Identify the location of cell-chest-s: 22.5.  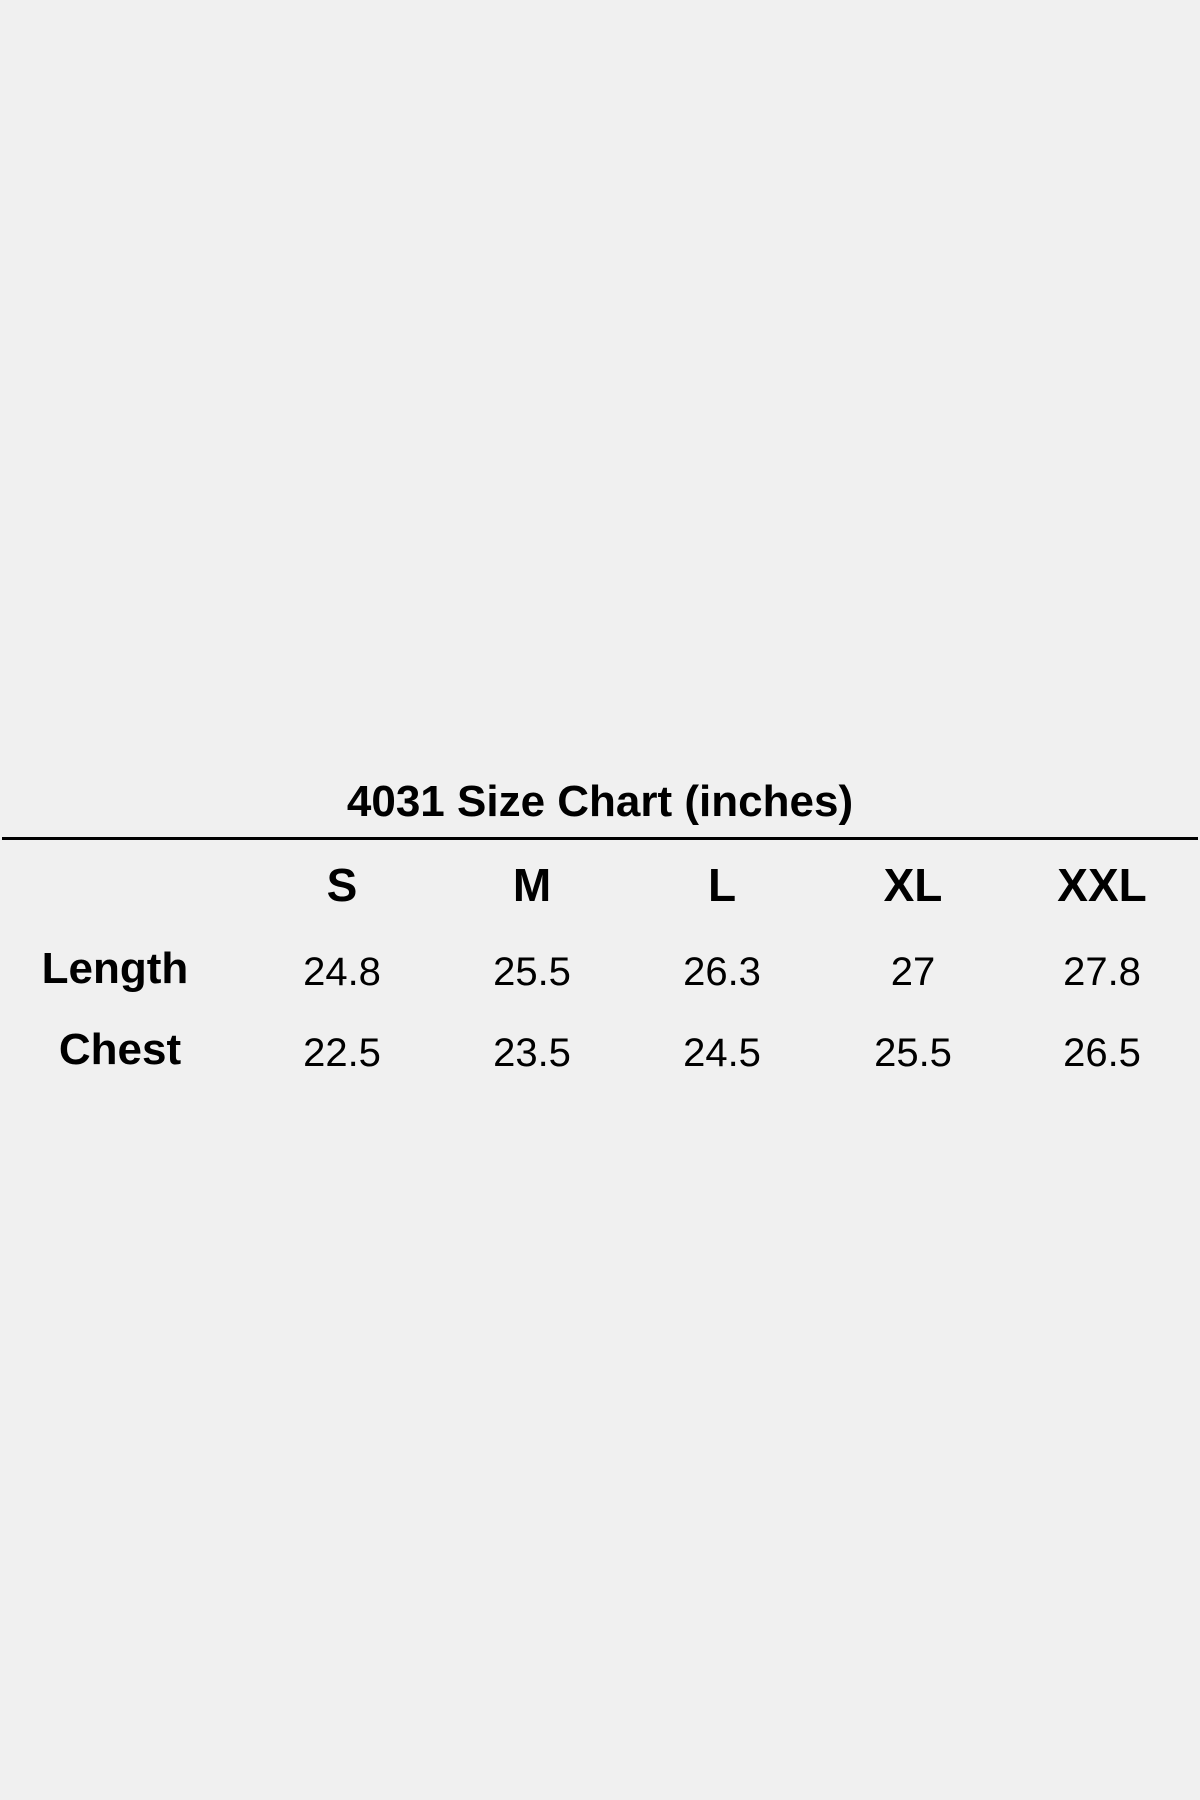
(342, 1053).